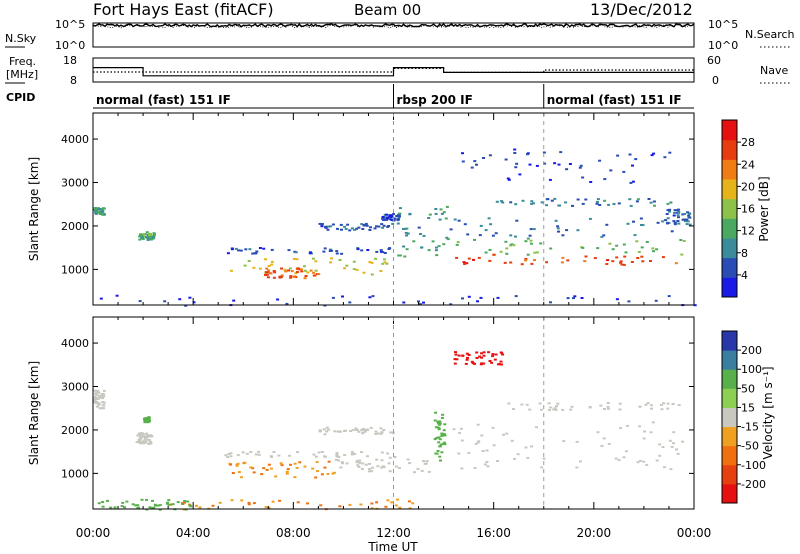  What do you see at coordinates (144, 438) in the screenshot?
I see `scatter-feature` at bounding box center [144, 438].